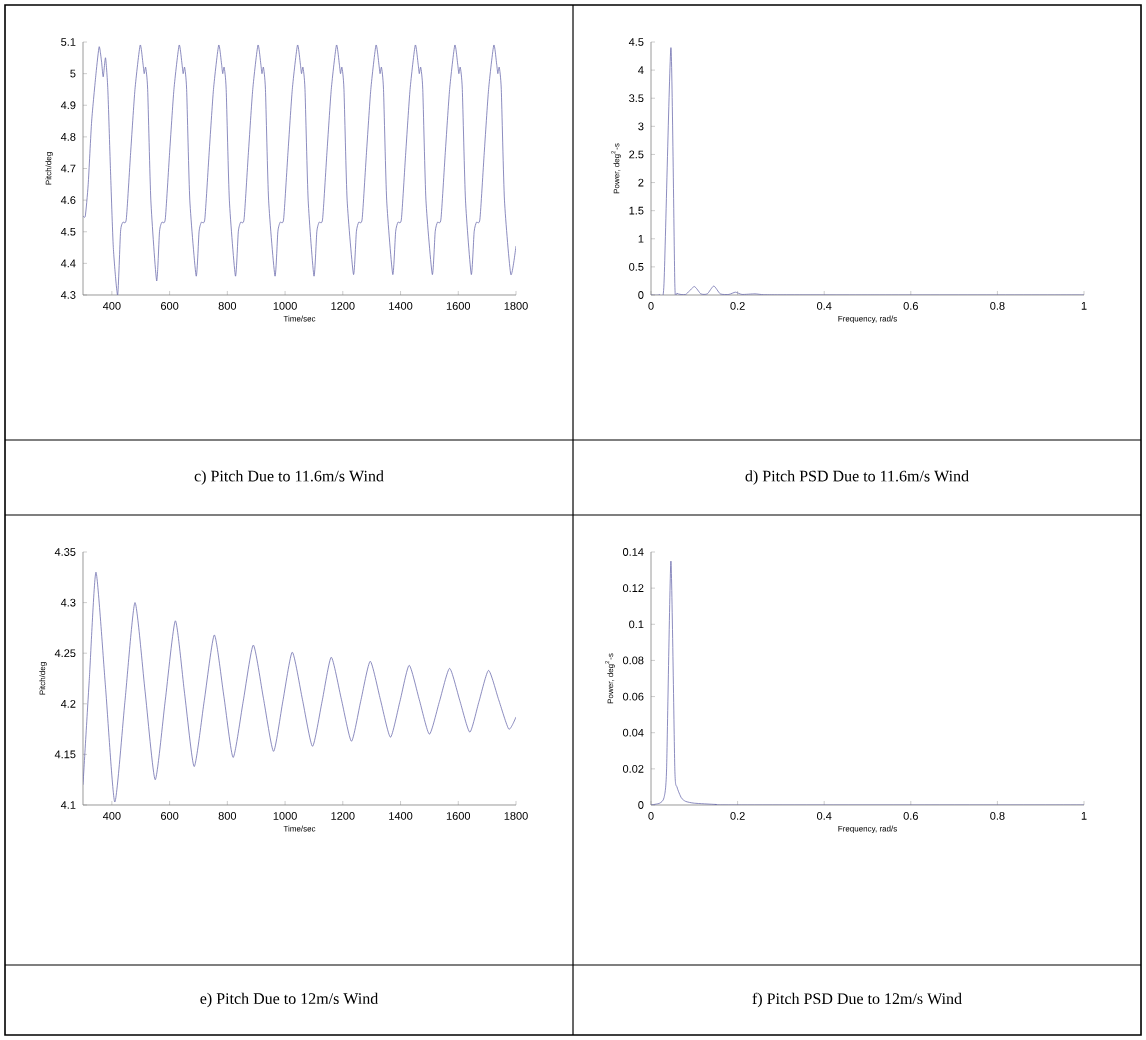 This screenshot has width=1146, height=1040. What do you see at coordinates (857, 1000) in the screenshot?
I see `text: f) Pitch PSD Due to 12m/s Wind` at bounding box center [857, 1000].